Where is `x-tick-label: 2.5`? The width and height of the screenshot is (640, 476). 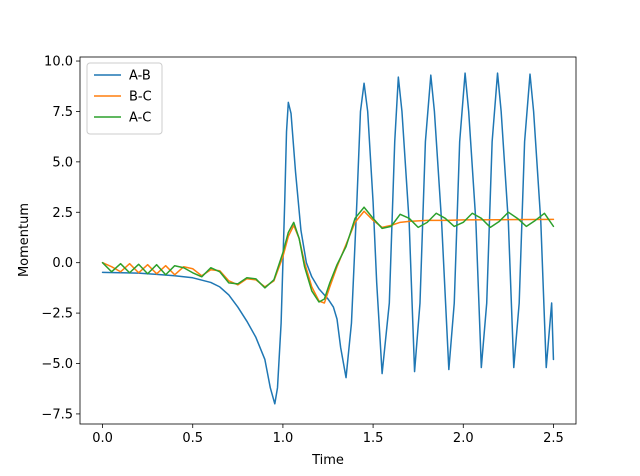 x-tick-label: 2.5 is located at coordinates (553, 438).